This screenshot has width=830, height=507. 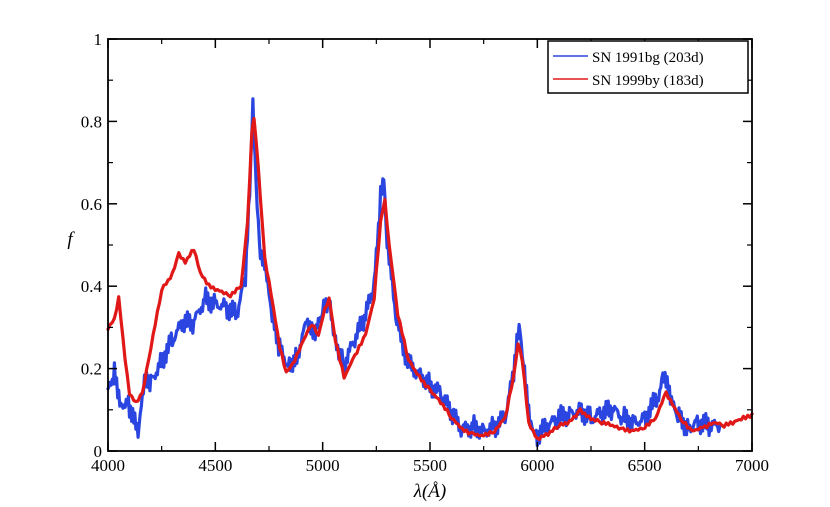 What do you see at coordinates (323, 465) in the screenshot?
I see `x-tick-label: 5000` at bounding box center [323, 465].